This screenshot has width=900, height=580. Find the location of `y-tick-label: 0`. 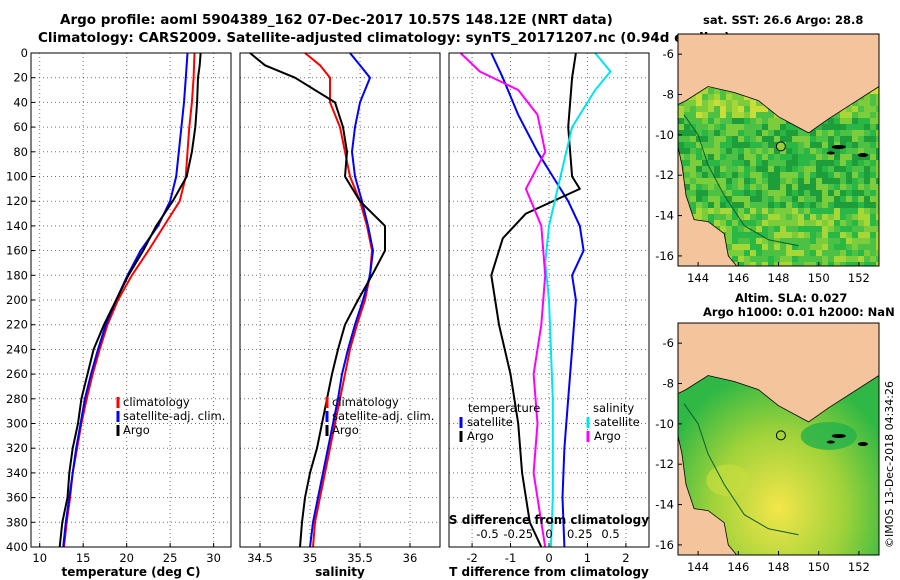

y-tick-label: 0 is located at coordinates (24, 53).